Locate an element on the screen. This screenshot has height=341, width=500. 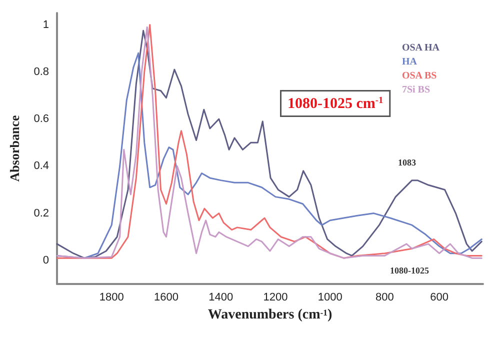
y-tick-label: 0.4 is located at coordinates (41, 166).